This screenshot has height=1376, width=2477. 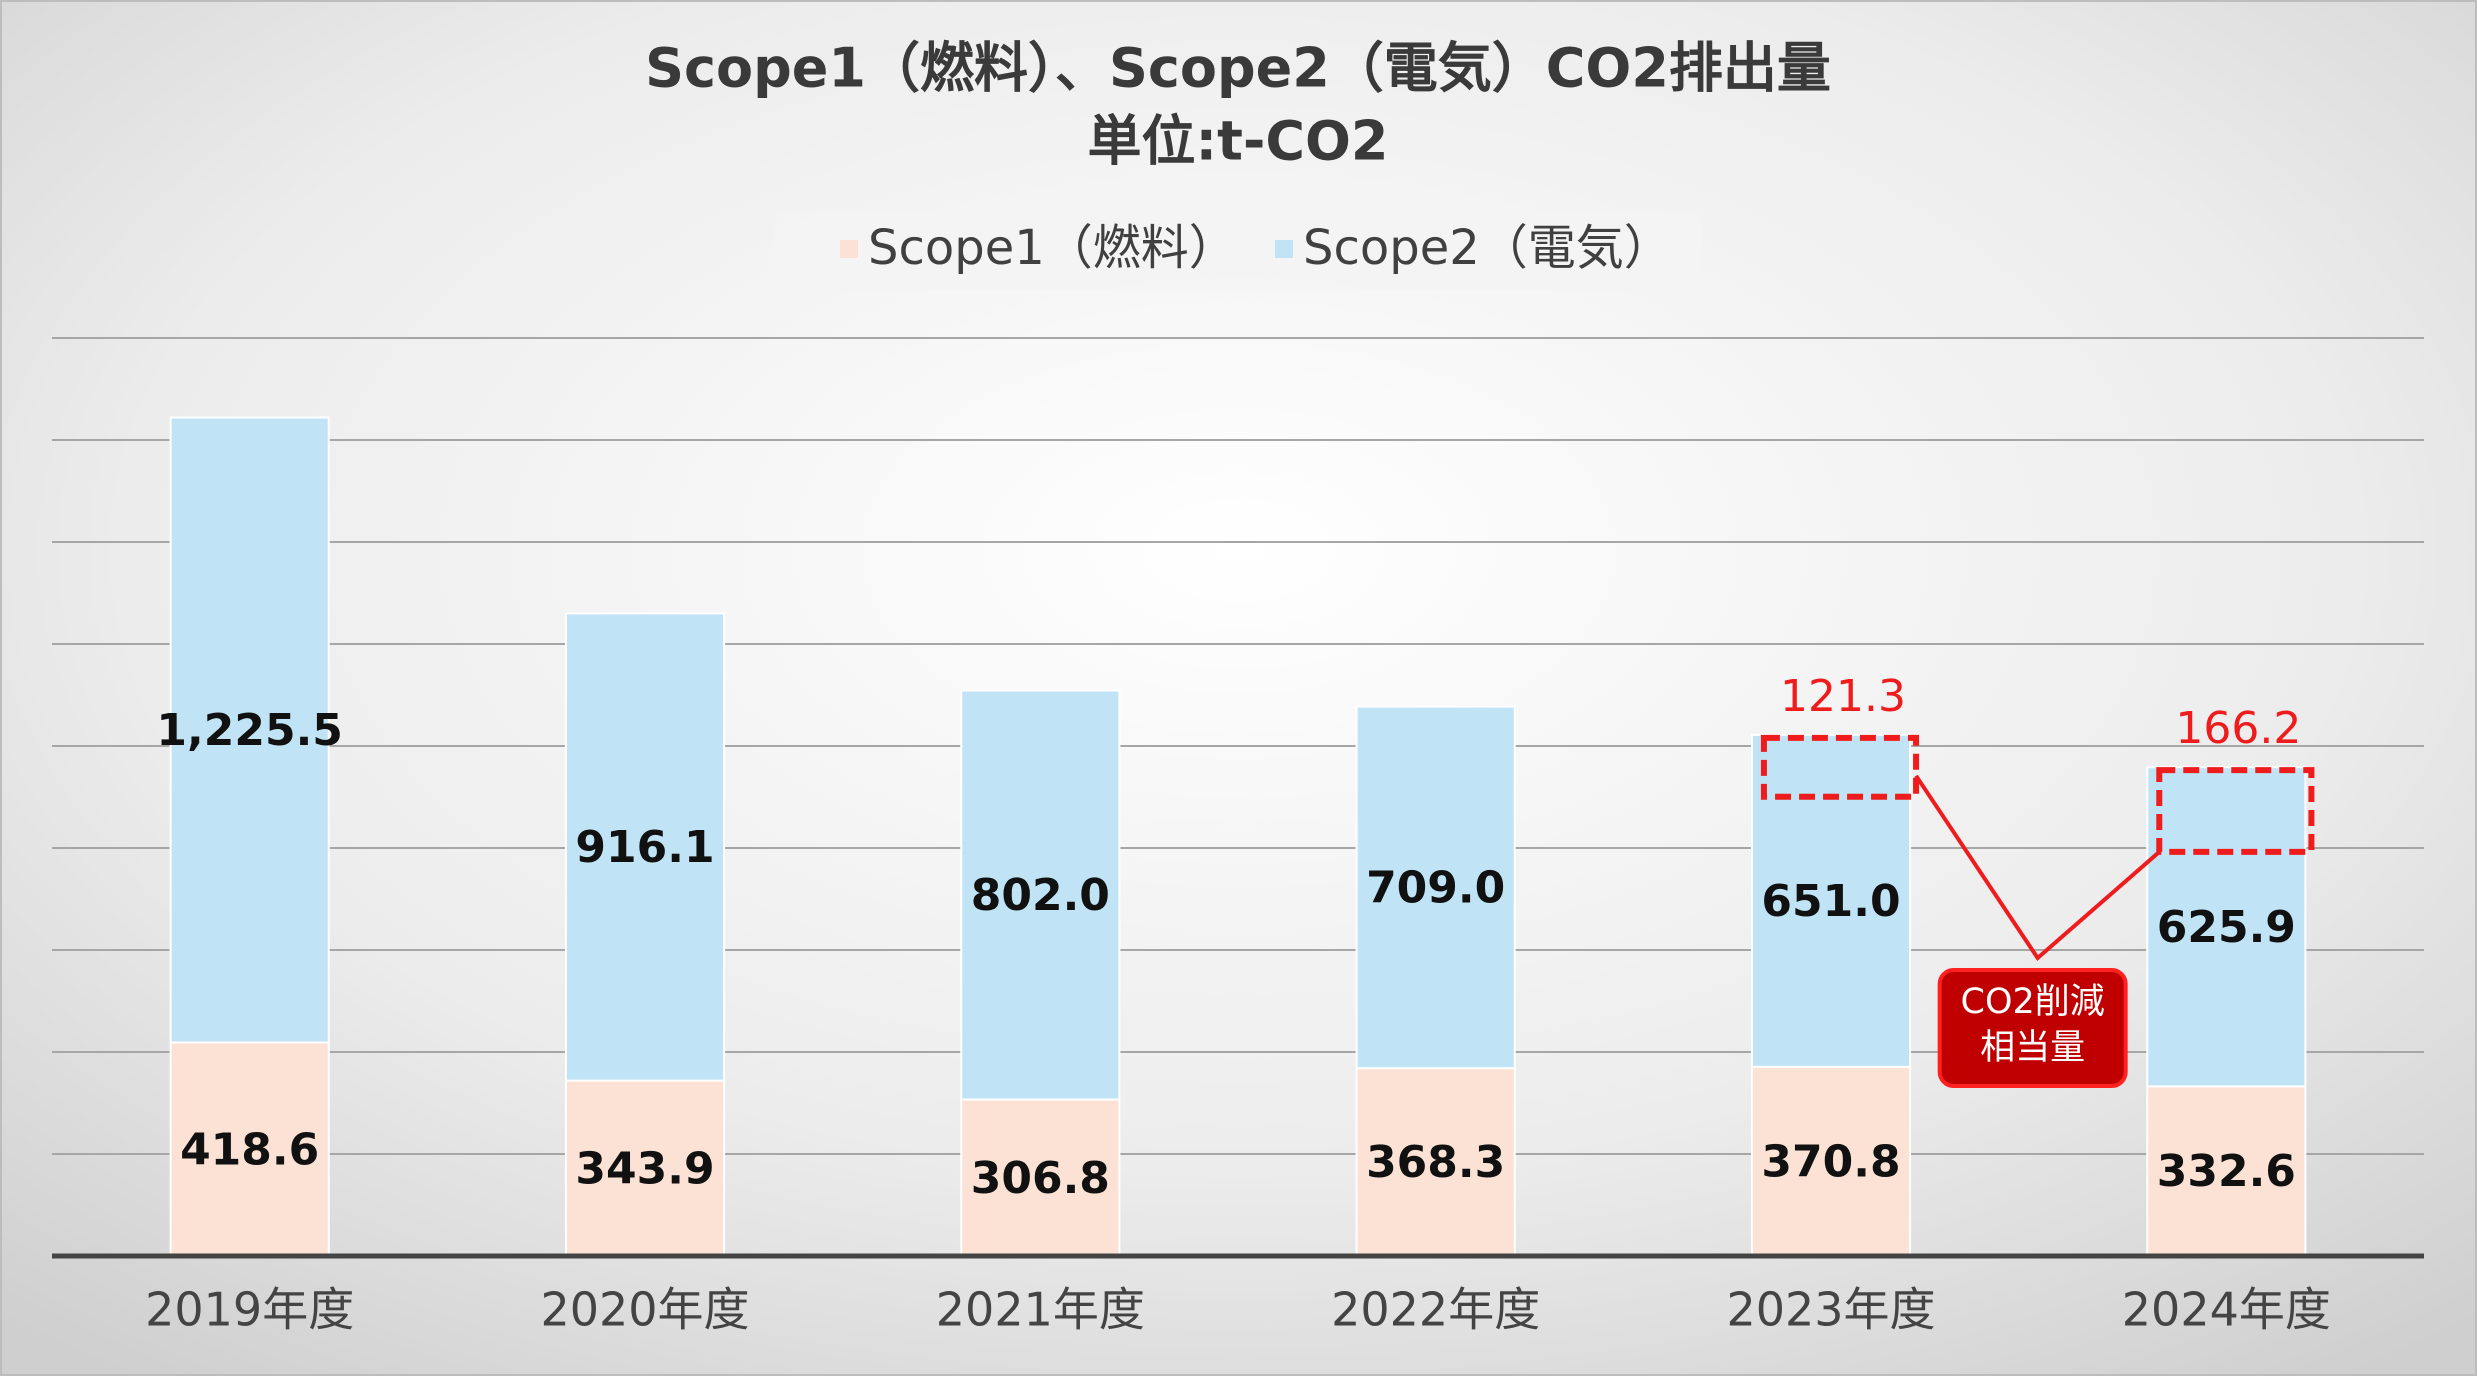 What do you see at coordinates (1435, 1310) in the screenshot?
I see `x-tick-label: 2022年度` at bounding box center [1435, 1310].